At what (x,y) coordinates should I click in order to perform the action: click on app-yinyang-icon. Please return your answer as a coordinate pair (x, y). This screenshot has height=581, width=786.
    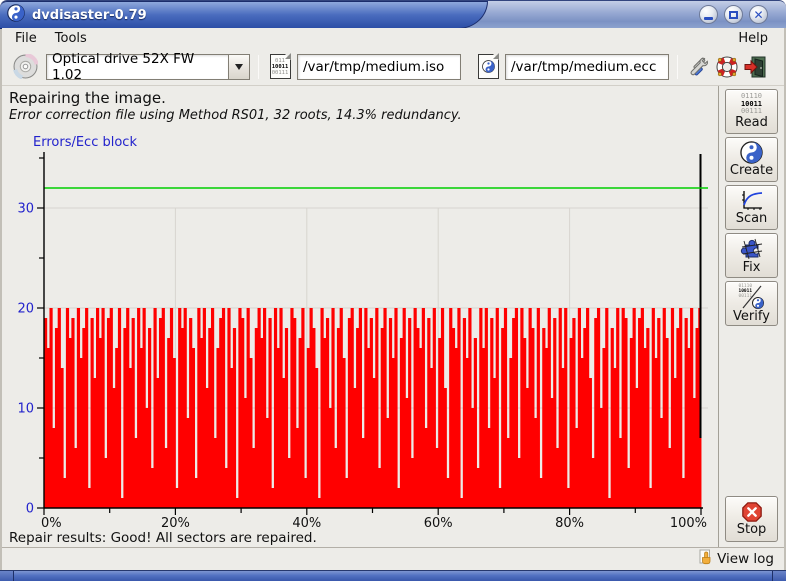
    Looking at the image, I should click on (16, 15).